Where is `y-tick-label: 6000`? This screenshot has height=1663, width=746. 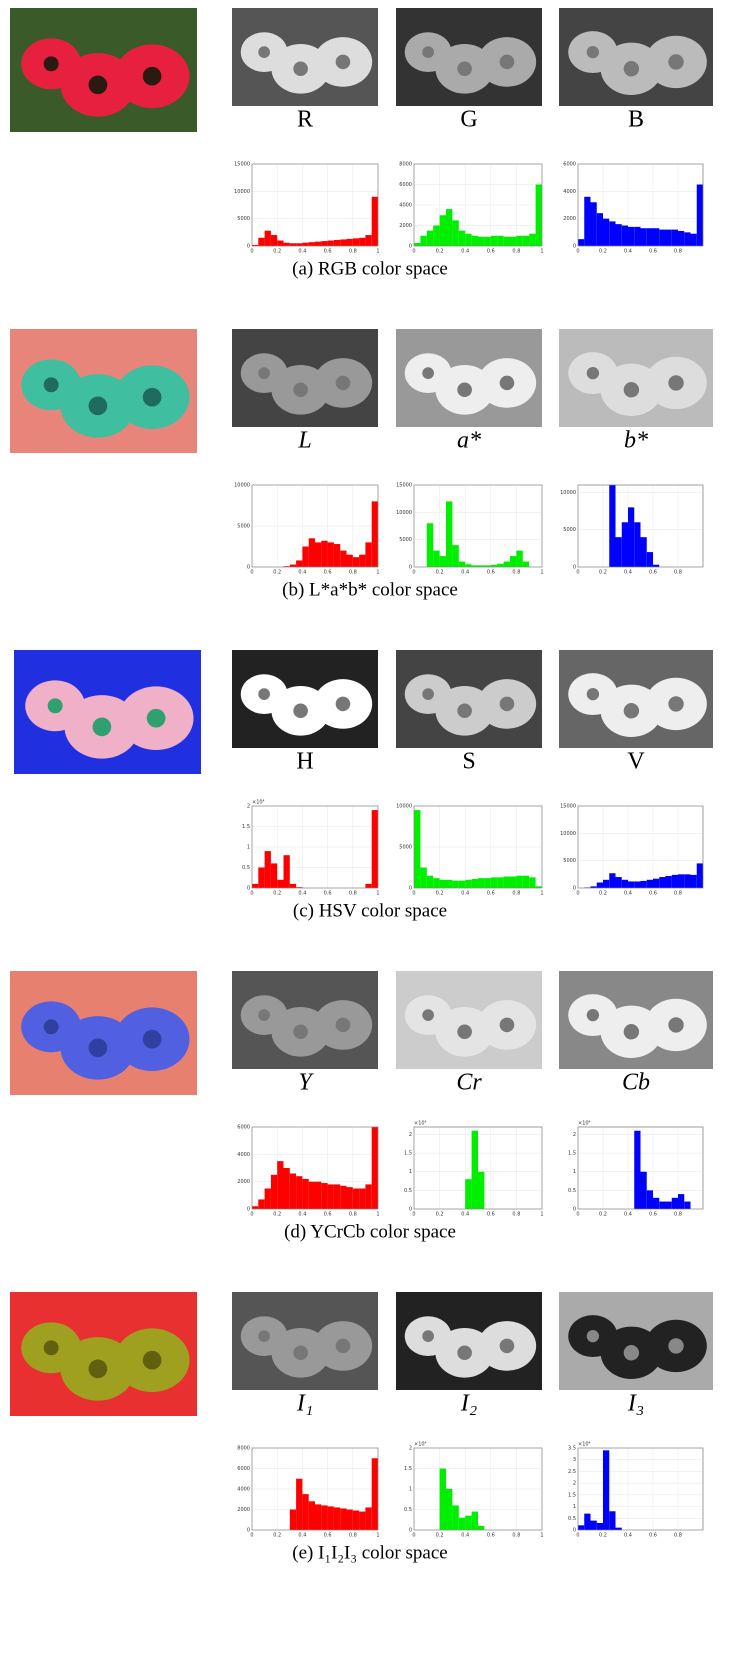 y-tick-label: 6000 is located at coordinates (243, 1128).